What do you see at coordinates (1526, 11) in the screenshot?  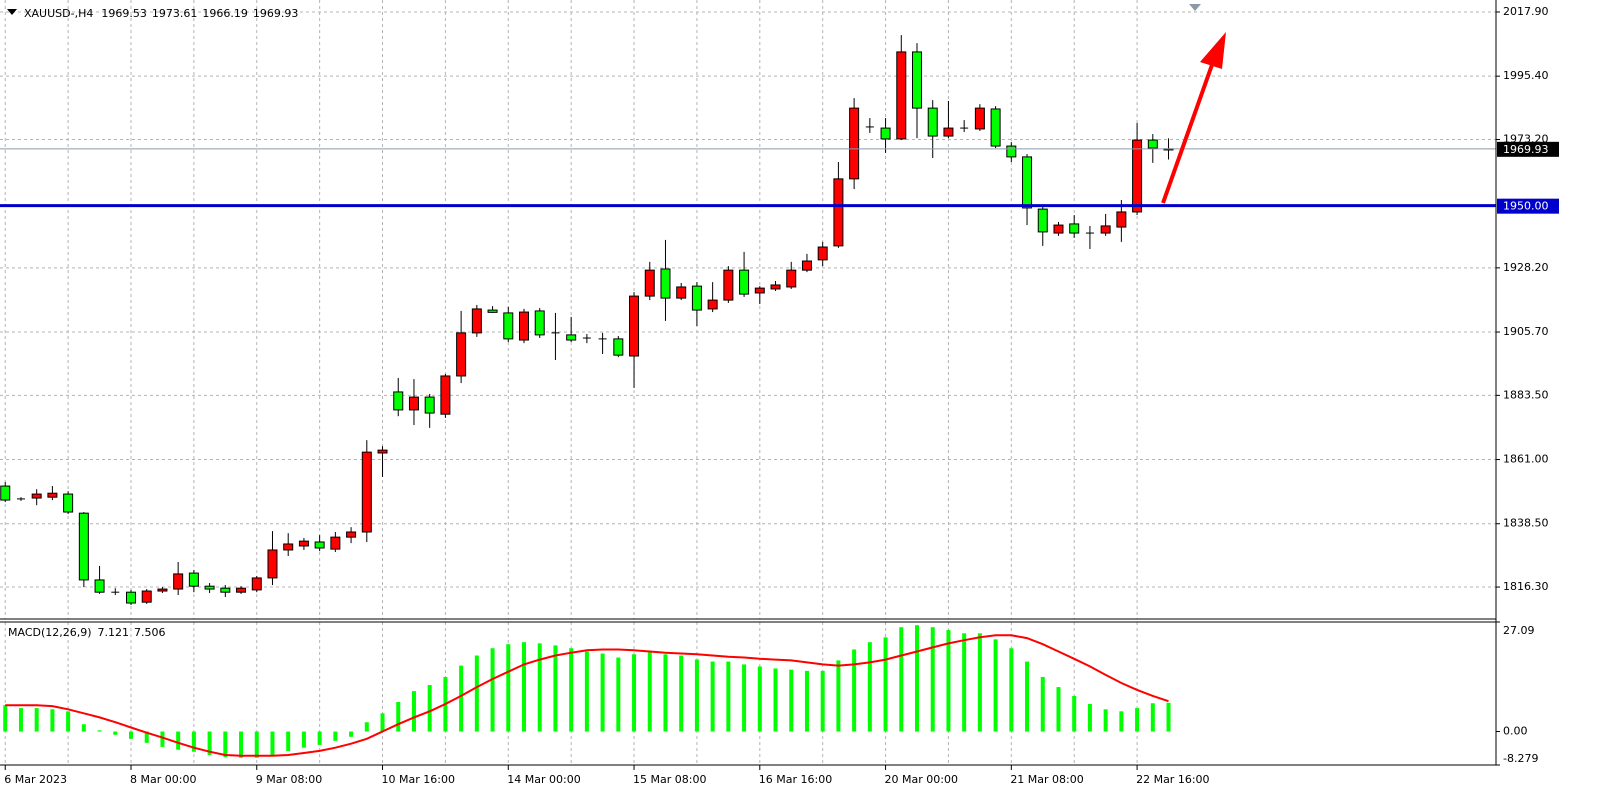 I see `y-tick-label: 2017.90` at bounding box center [1526, 11].